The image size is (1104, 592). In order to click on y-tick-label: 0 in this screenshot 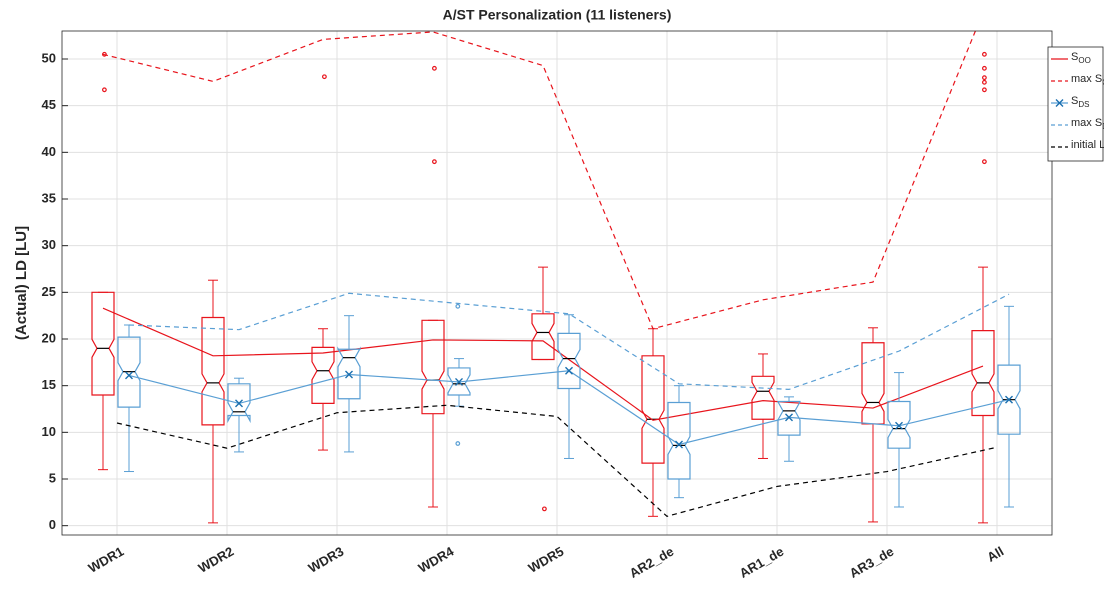, I will do `click(52, 524)`.